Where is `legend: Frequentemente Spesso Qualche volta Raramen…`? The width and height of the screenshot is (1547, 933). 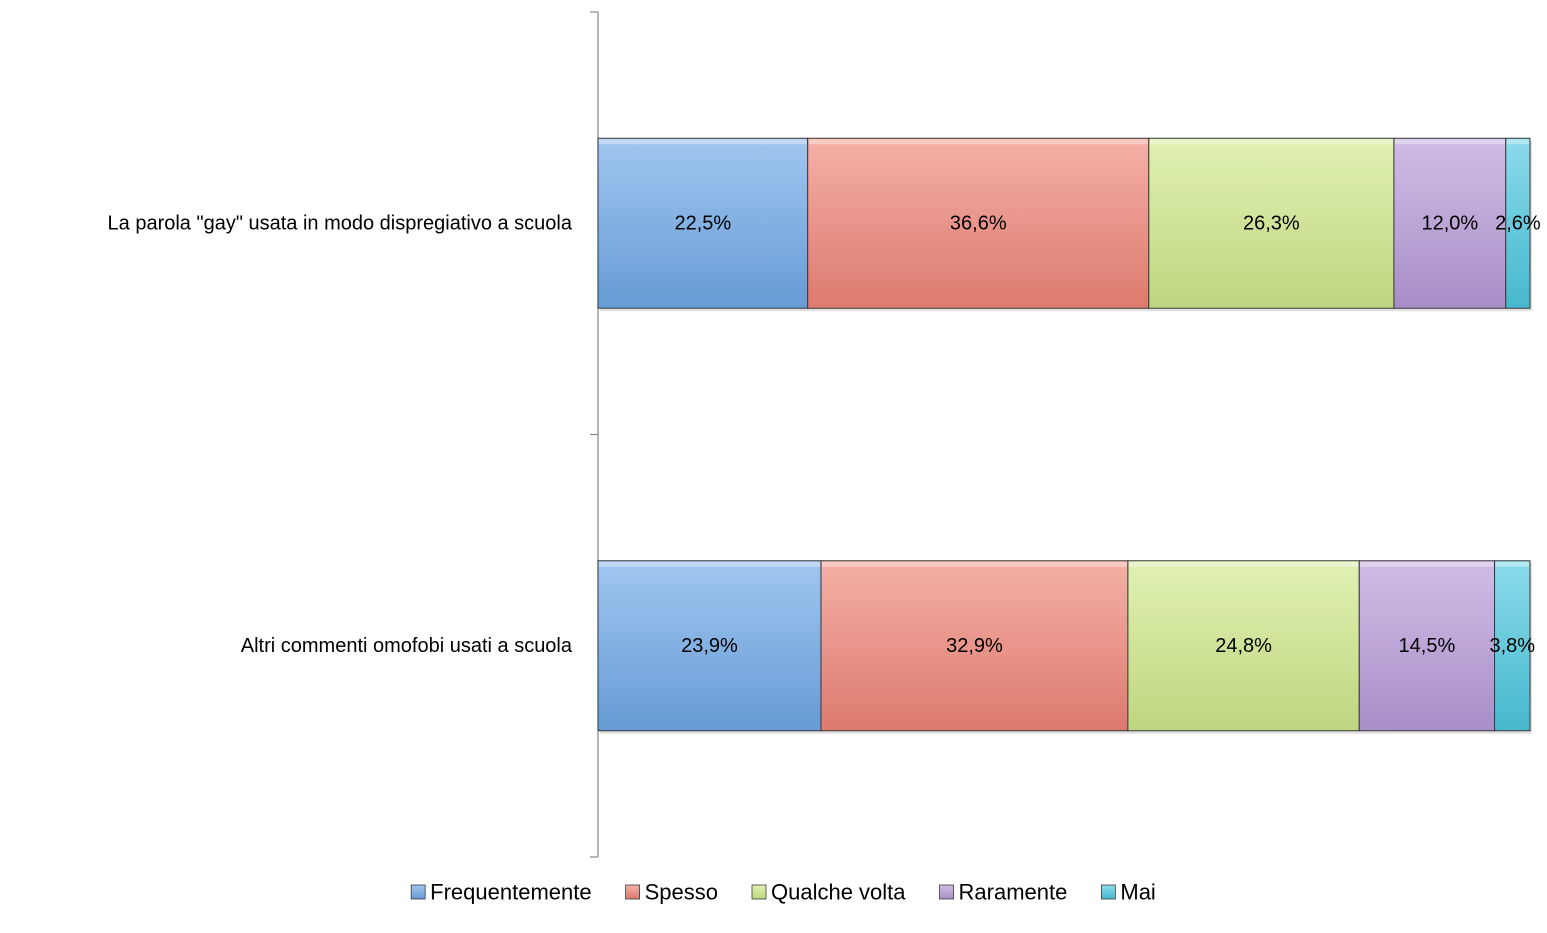 legend: Frequentemente Spesso Qualche volta Raramen… is located at coordinates (783, 892).